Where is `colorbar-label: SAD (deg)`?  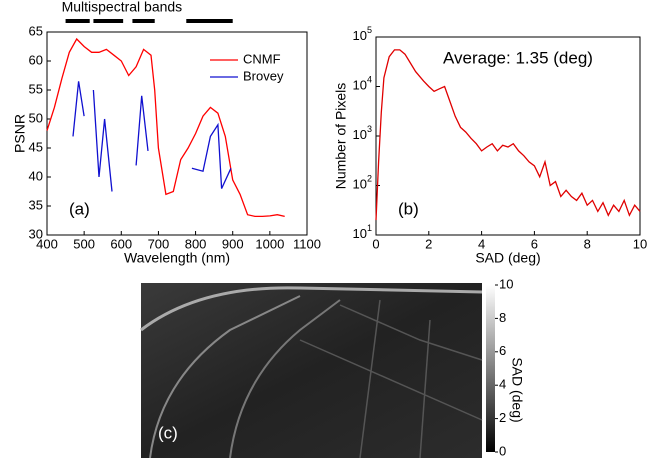 colorbar-label: SAD (deg) is located at coordinates (517, 389).